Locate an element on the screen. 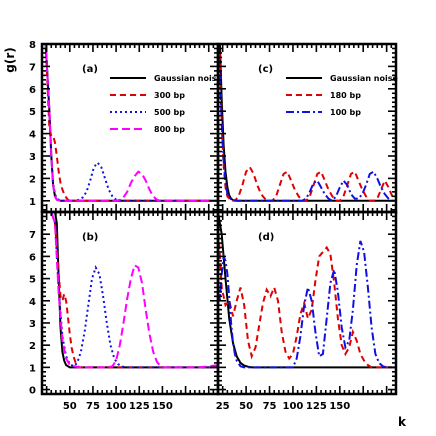  panel-label: (c) is located at coordinates (265, 69).